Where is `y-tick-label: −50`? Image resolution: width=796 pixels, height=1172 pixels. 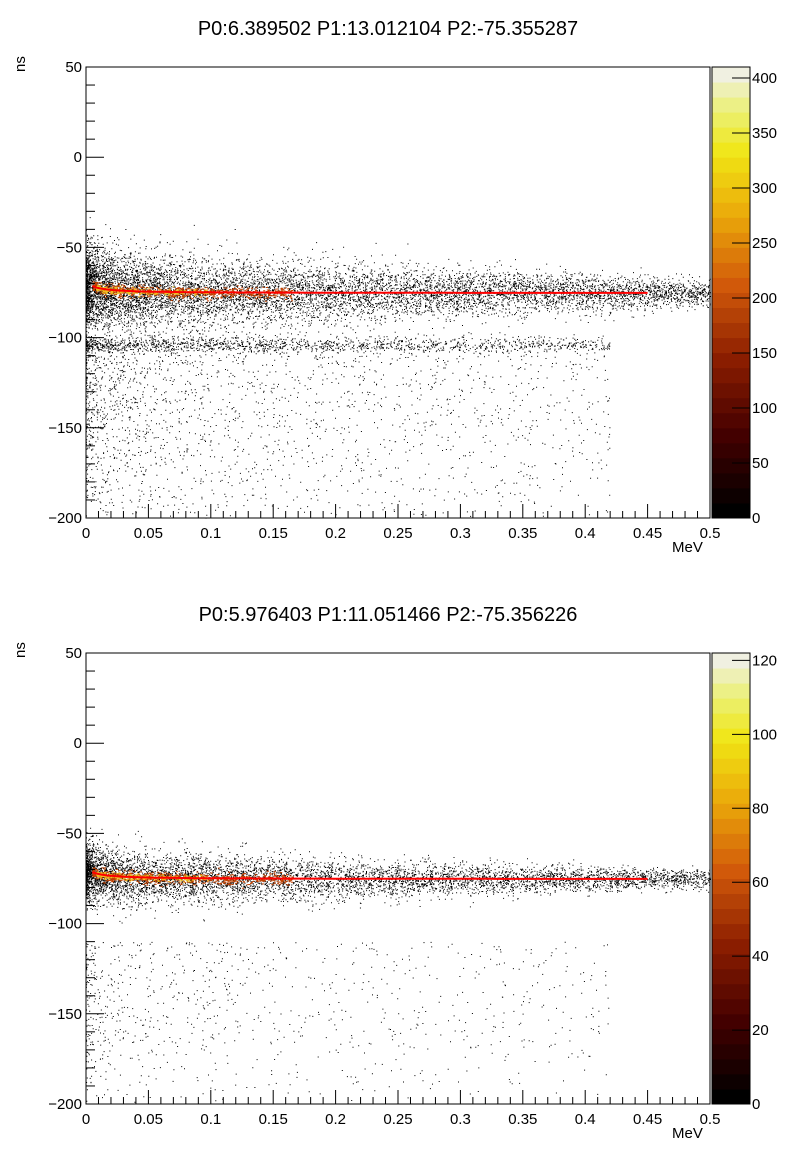
y-tick-label: −50 is located at coordinates (69, 833).